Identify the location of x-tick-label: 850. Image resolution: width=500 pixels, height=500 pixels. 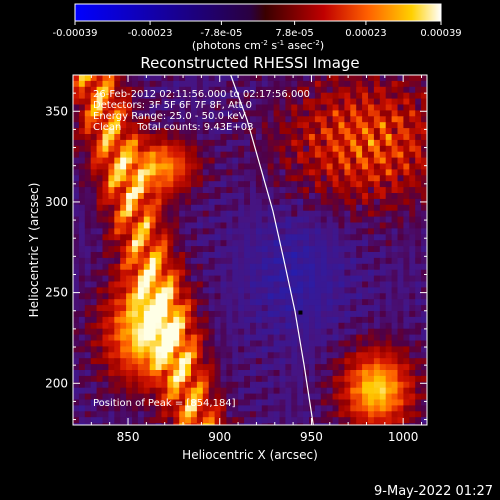
(128, 437).